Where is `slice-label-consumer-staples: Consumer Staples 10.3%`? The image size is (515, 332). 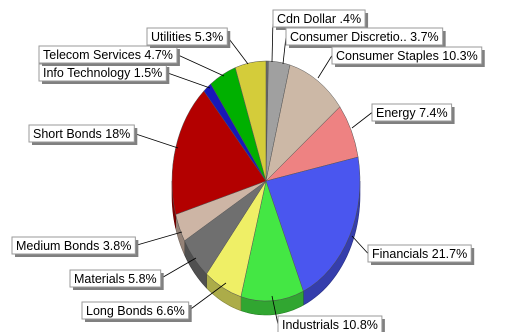
slice-label-consumer-staples: Consumer Staples 10.3% is located at coordinates (407, 56).